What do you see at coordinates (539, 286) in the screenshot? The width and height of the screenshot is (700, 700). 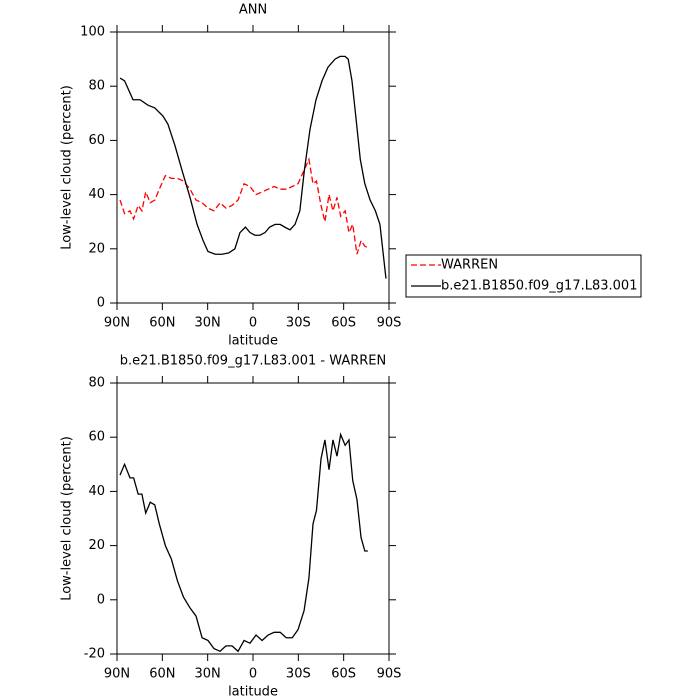 I see `legend-label: b.e21.B1850.f09_g17.L83.001` at bounding box center [539, 286].